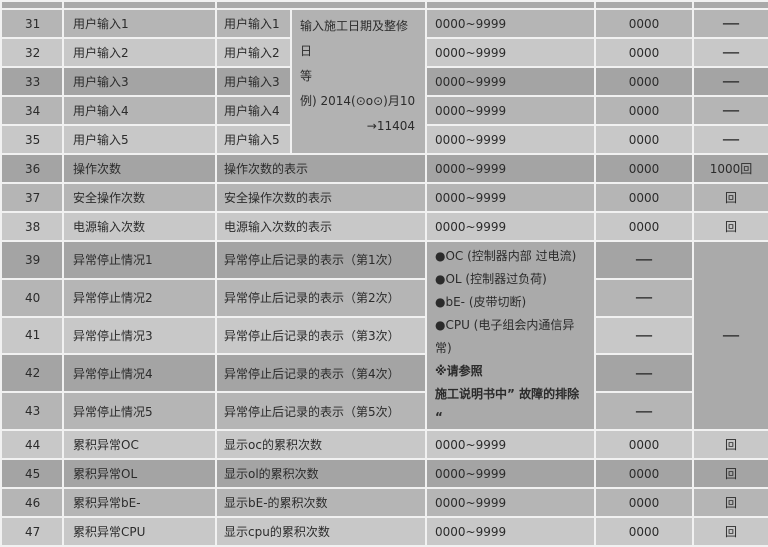 This screenshot has width=768, height=547. I want to click on table-row: 46 累积异常bE- 显示bE-的累积次数 0000~9999 0000 回, so click(384, 502).